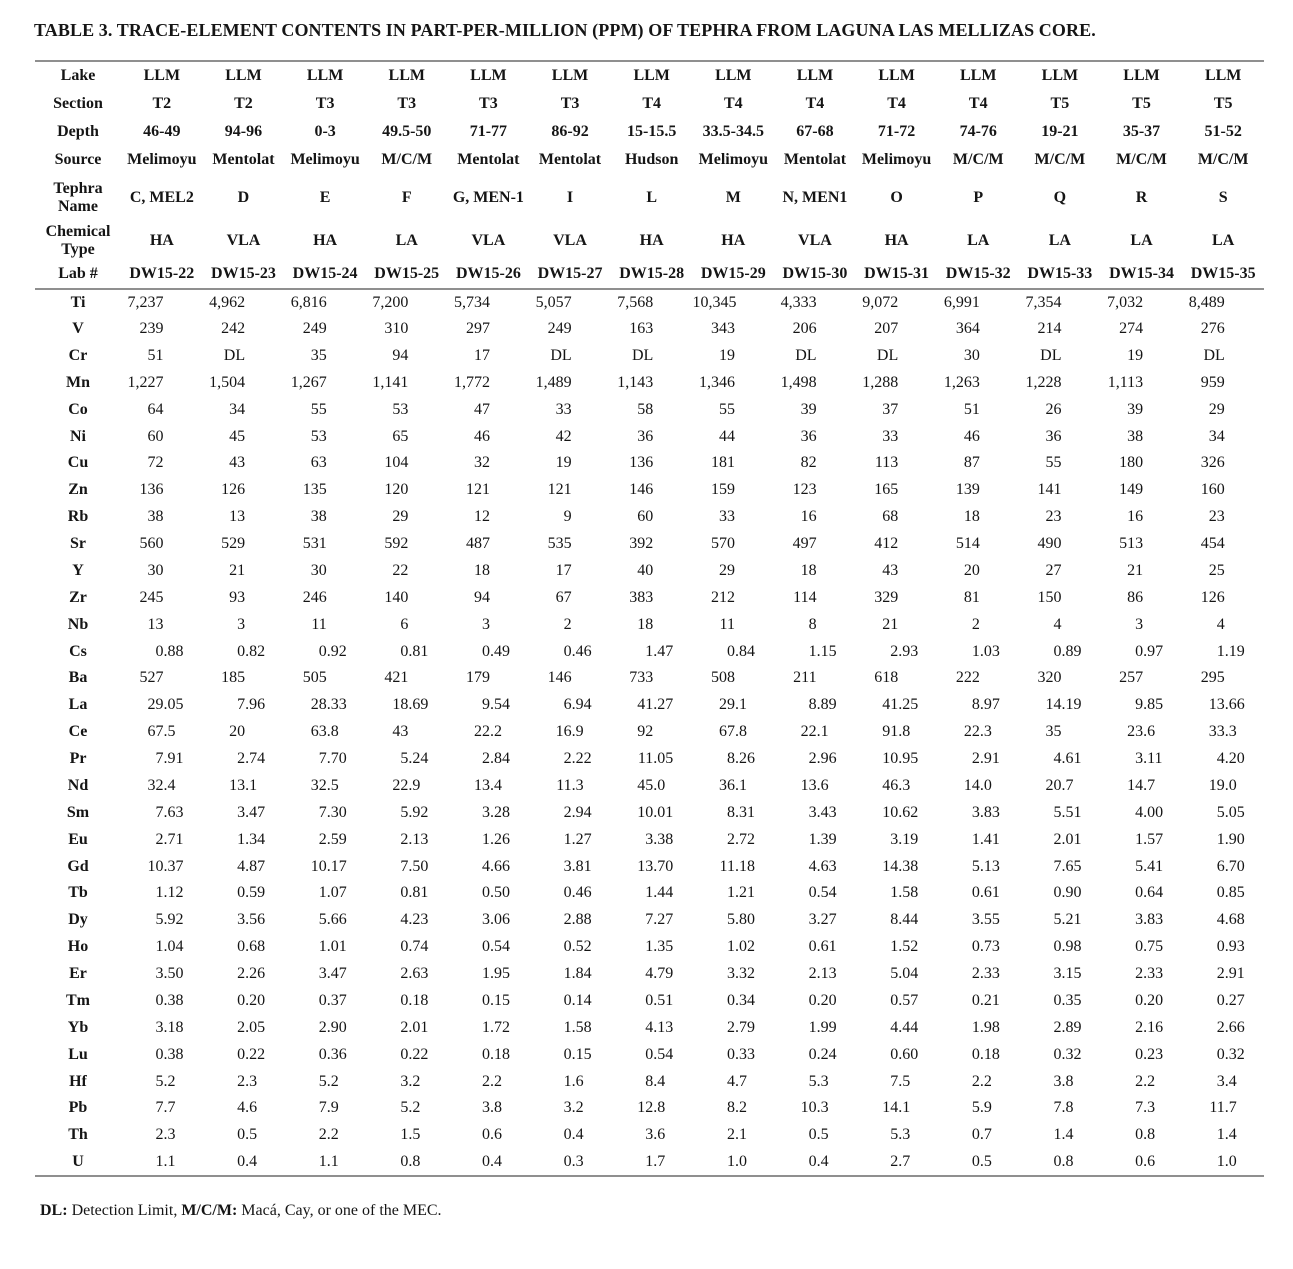 The height and width of the screenshot is (1269, 1293). What do you see at coordinates (478, 329) in the screenshot?
I see `value-integer-part: 297` at bounding box center [478, 329].